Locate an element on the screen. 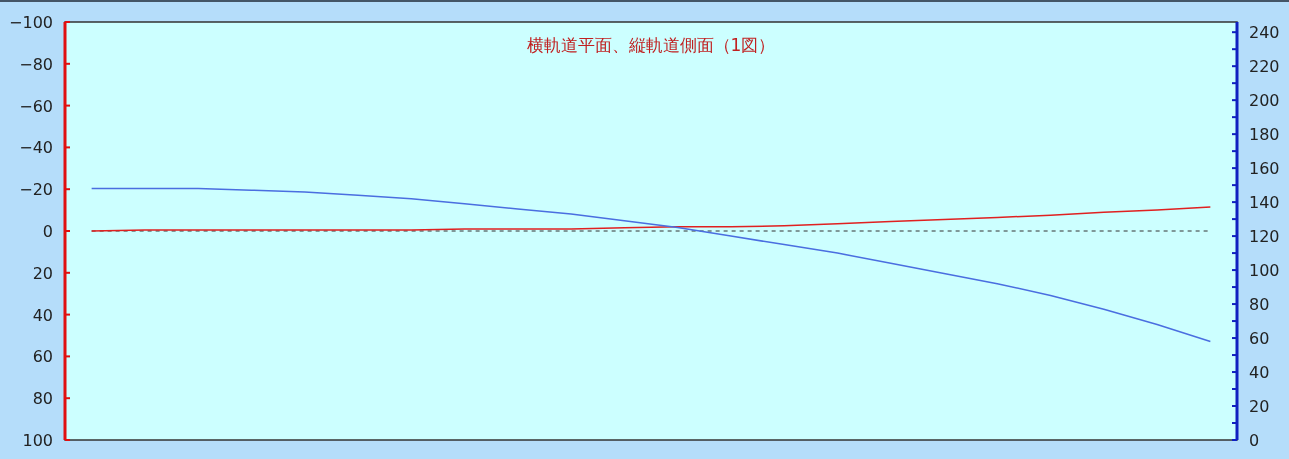 The width and height of the screenshot is (1289, 459). y-tick-label: −80 is located at coordinates (36, 64).